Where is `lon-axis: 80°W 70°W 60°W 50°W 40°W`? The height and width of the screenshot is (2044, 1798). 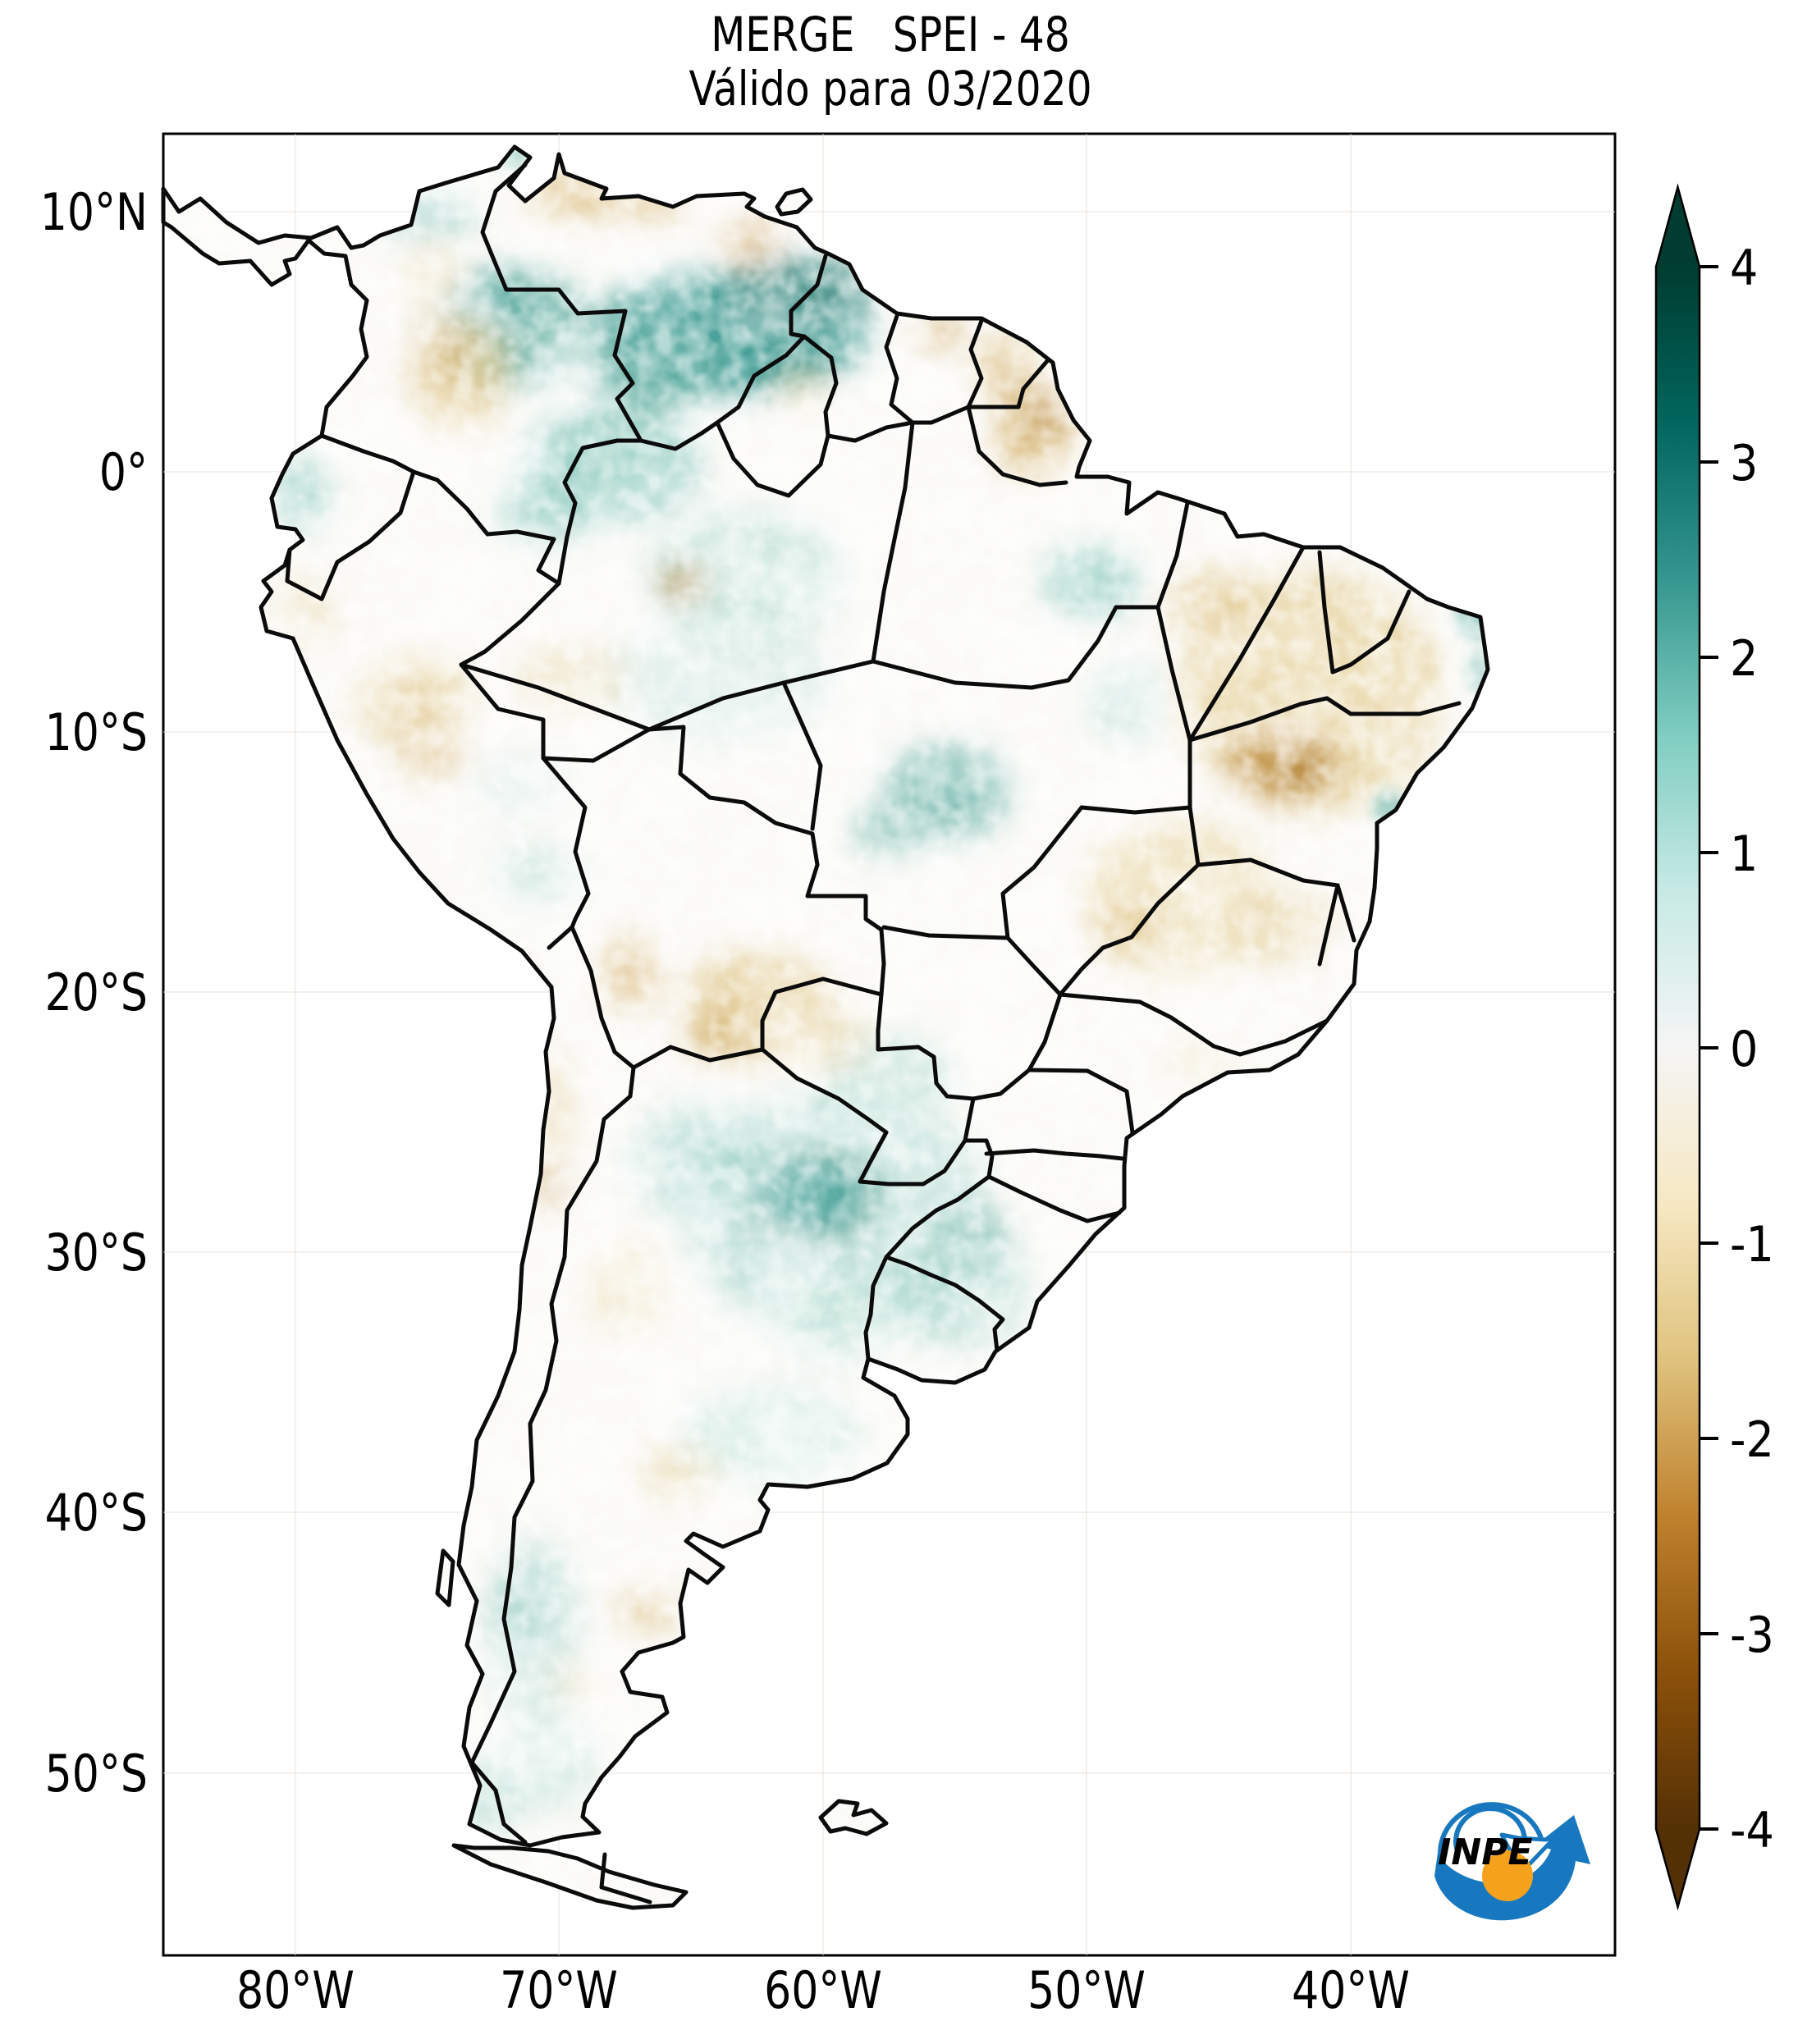 lon-axis: 80°W 70°W 60°W 50°W 40°W is located at coordinates (823, 1991).